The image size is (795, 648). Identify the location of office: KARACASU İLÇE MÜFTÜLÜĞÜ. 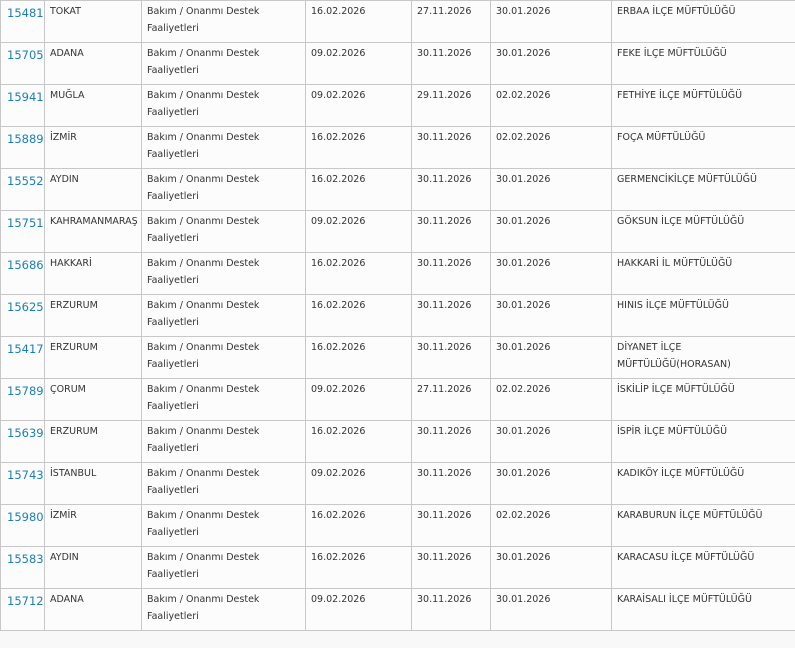
(703, 567).